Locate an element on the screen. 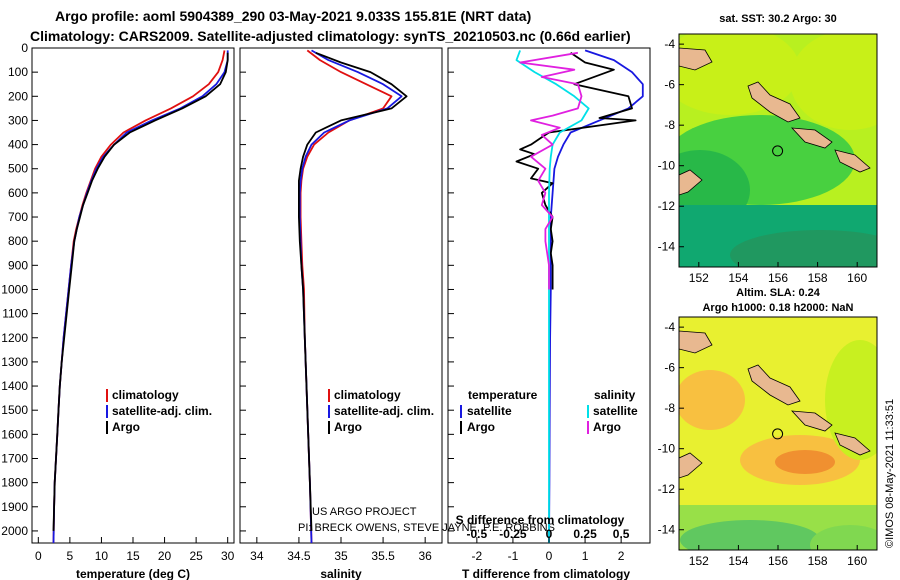  legend-label-s-argo: Argo is located at coordinates (607, 427).